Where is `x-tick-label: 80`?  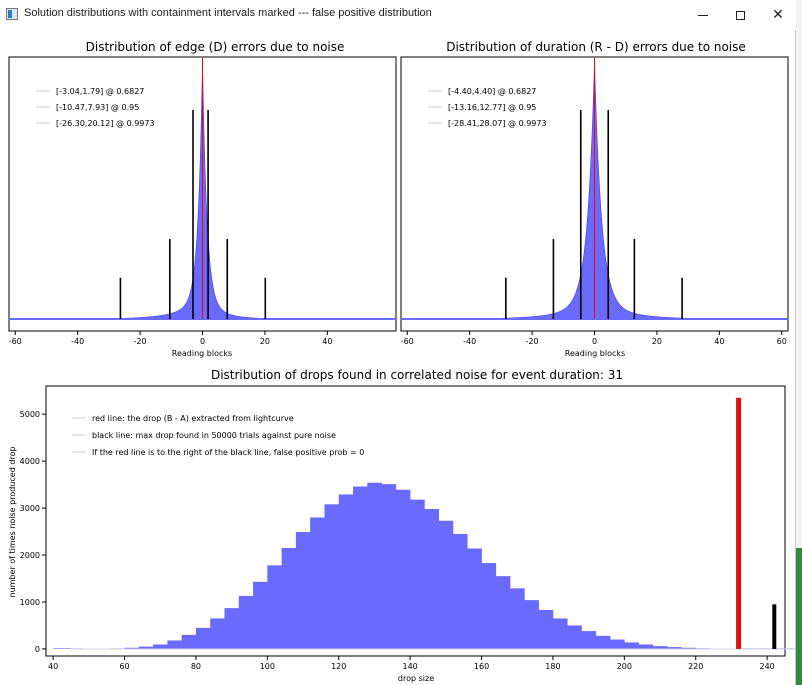
x-tick-label: 80 is located at coordinates (196, 666).